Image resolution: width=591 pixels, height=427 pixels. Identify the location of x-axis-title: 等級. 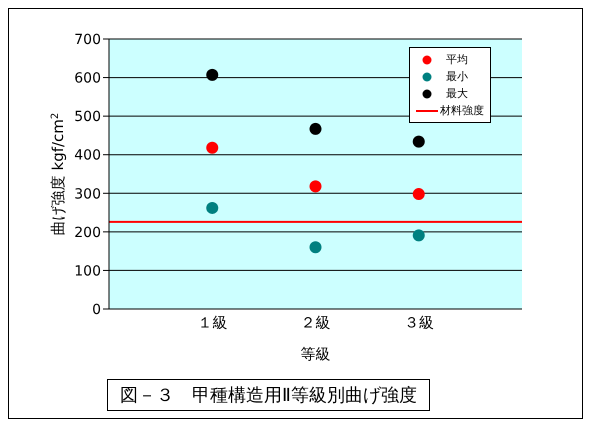
(315, 354).